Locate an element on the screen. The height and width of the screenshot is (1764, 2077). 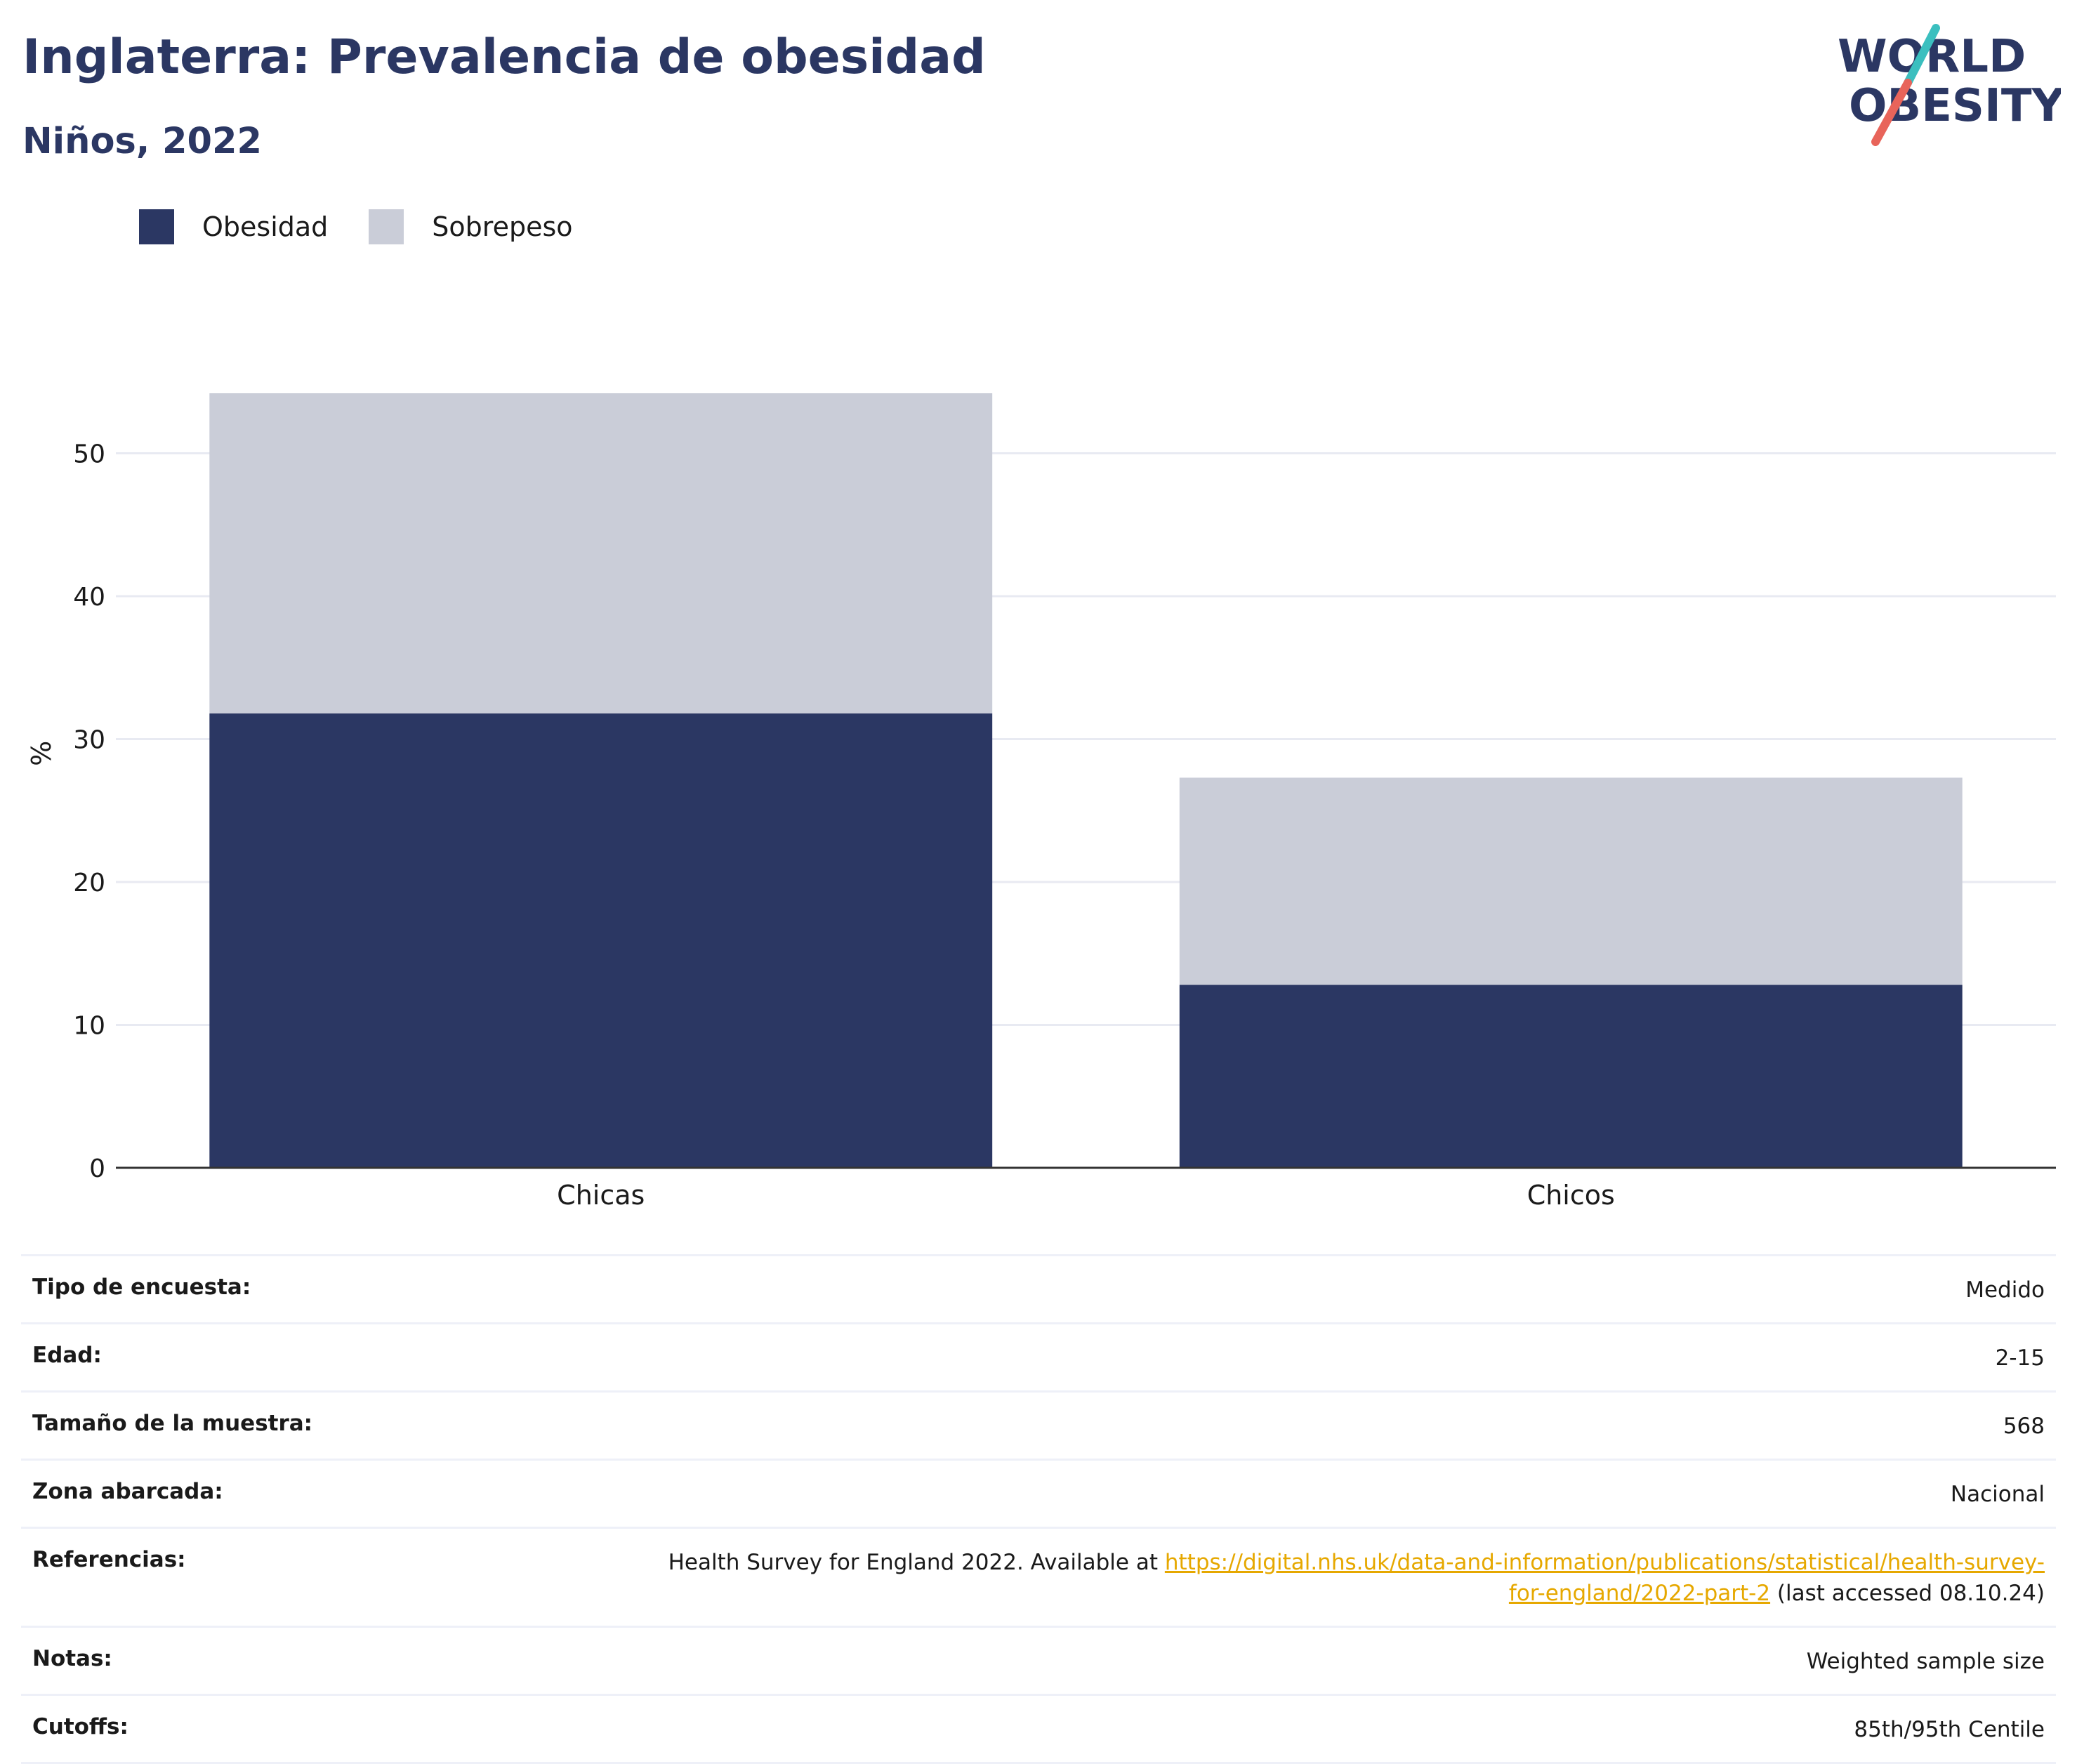
meta-row-age: Edad: 2-15 is located at coordinates (1038, 1358).